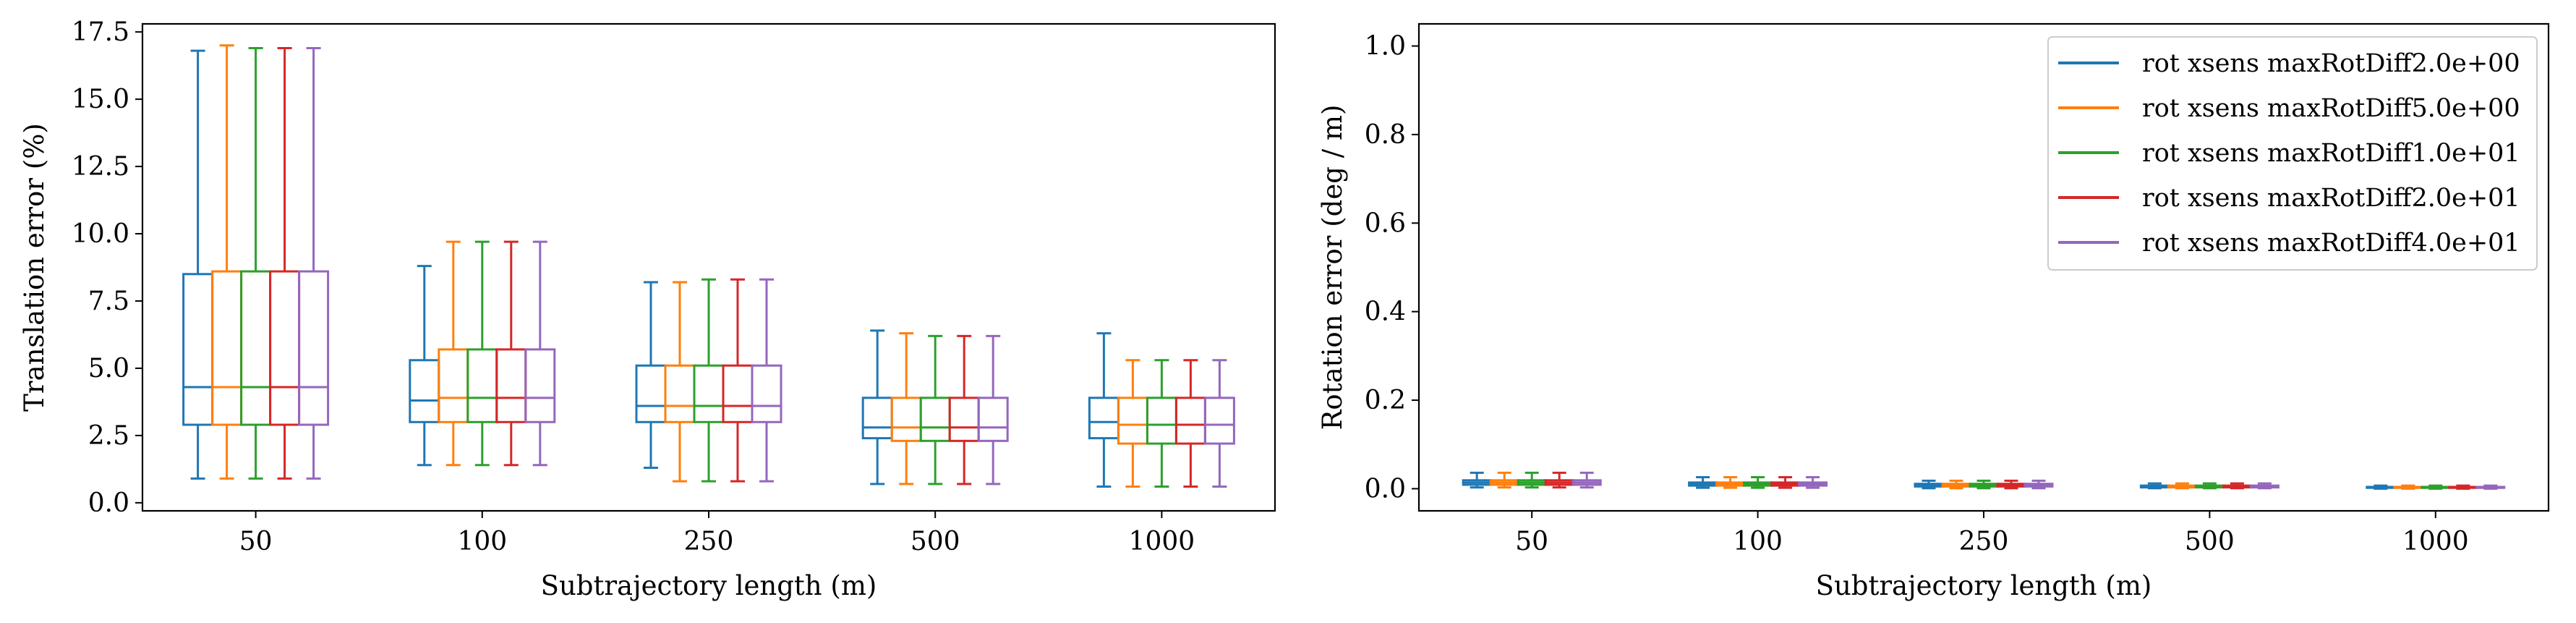  Describe the element at coordinates (109, 301) in the screenshot. I see `y-tick-label: 7.5` at that location.